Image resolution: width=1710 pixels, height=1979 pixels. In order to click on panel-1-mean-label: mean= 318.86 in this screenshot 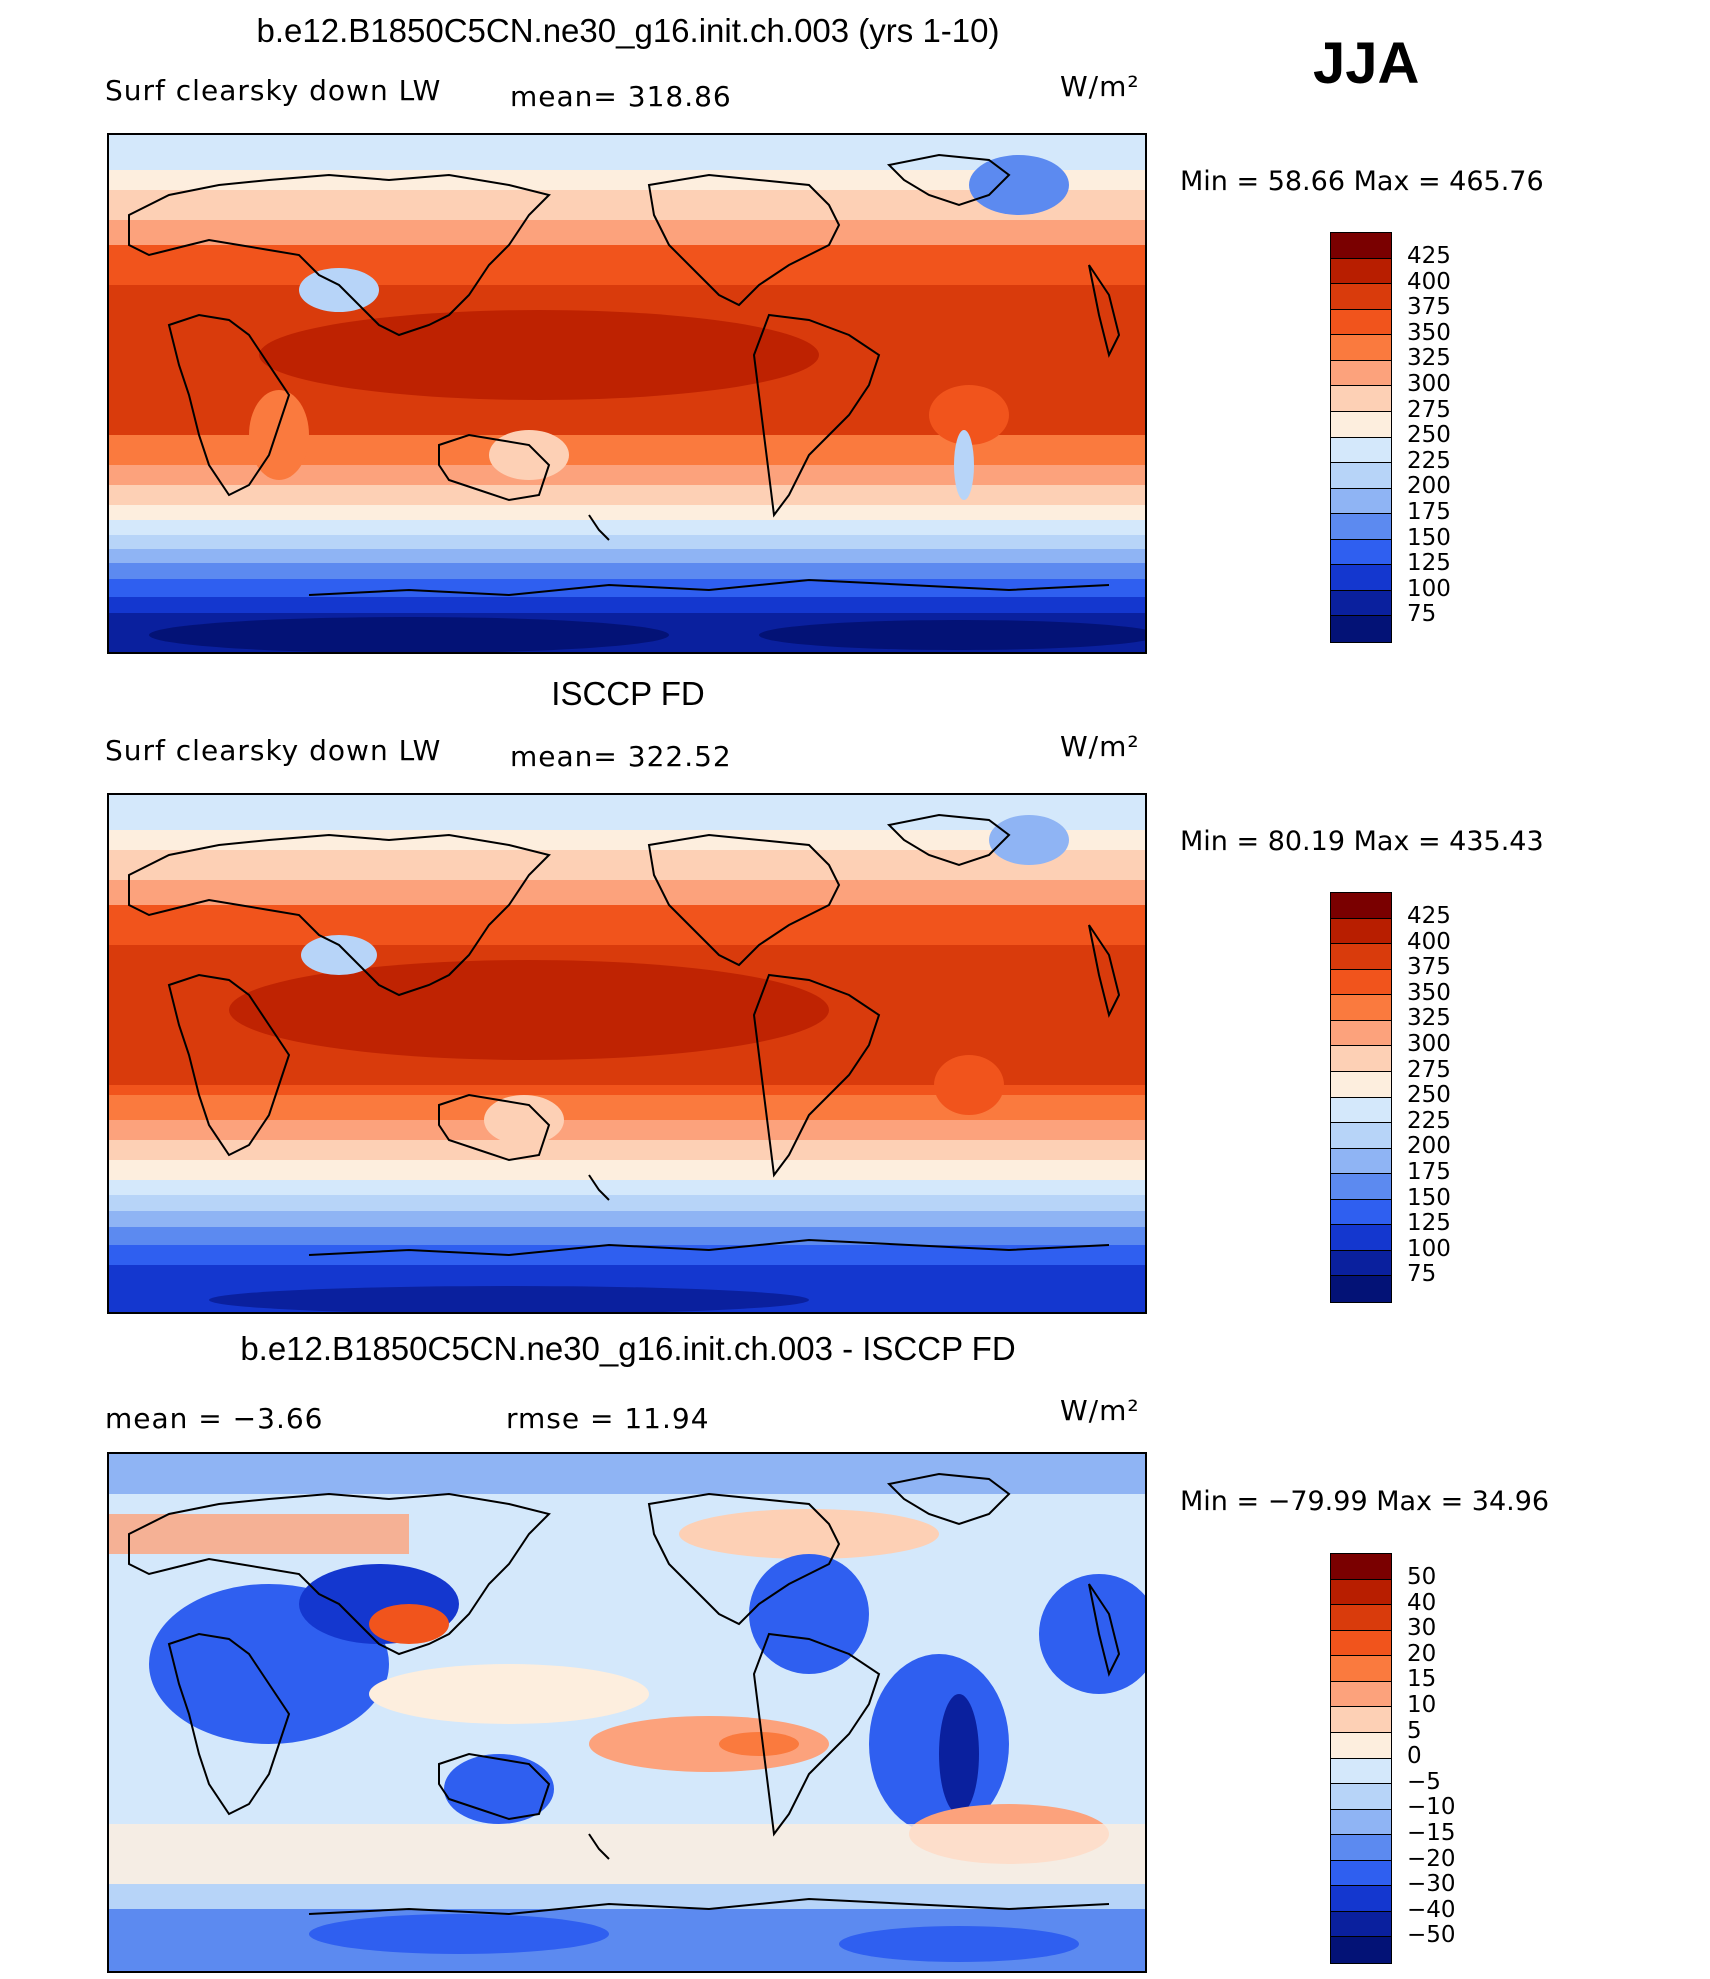, I will do `click(621, 96)`.